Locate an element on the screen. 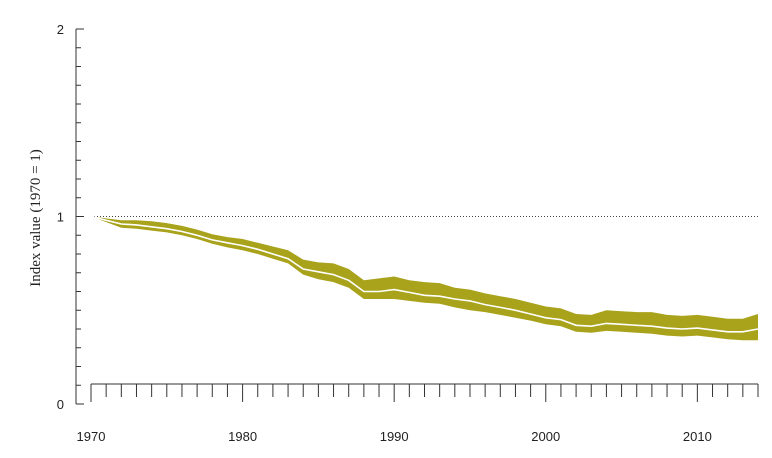  x-tick-label: 2000 is located at coordinates (545, 436).